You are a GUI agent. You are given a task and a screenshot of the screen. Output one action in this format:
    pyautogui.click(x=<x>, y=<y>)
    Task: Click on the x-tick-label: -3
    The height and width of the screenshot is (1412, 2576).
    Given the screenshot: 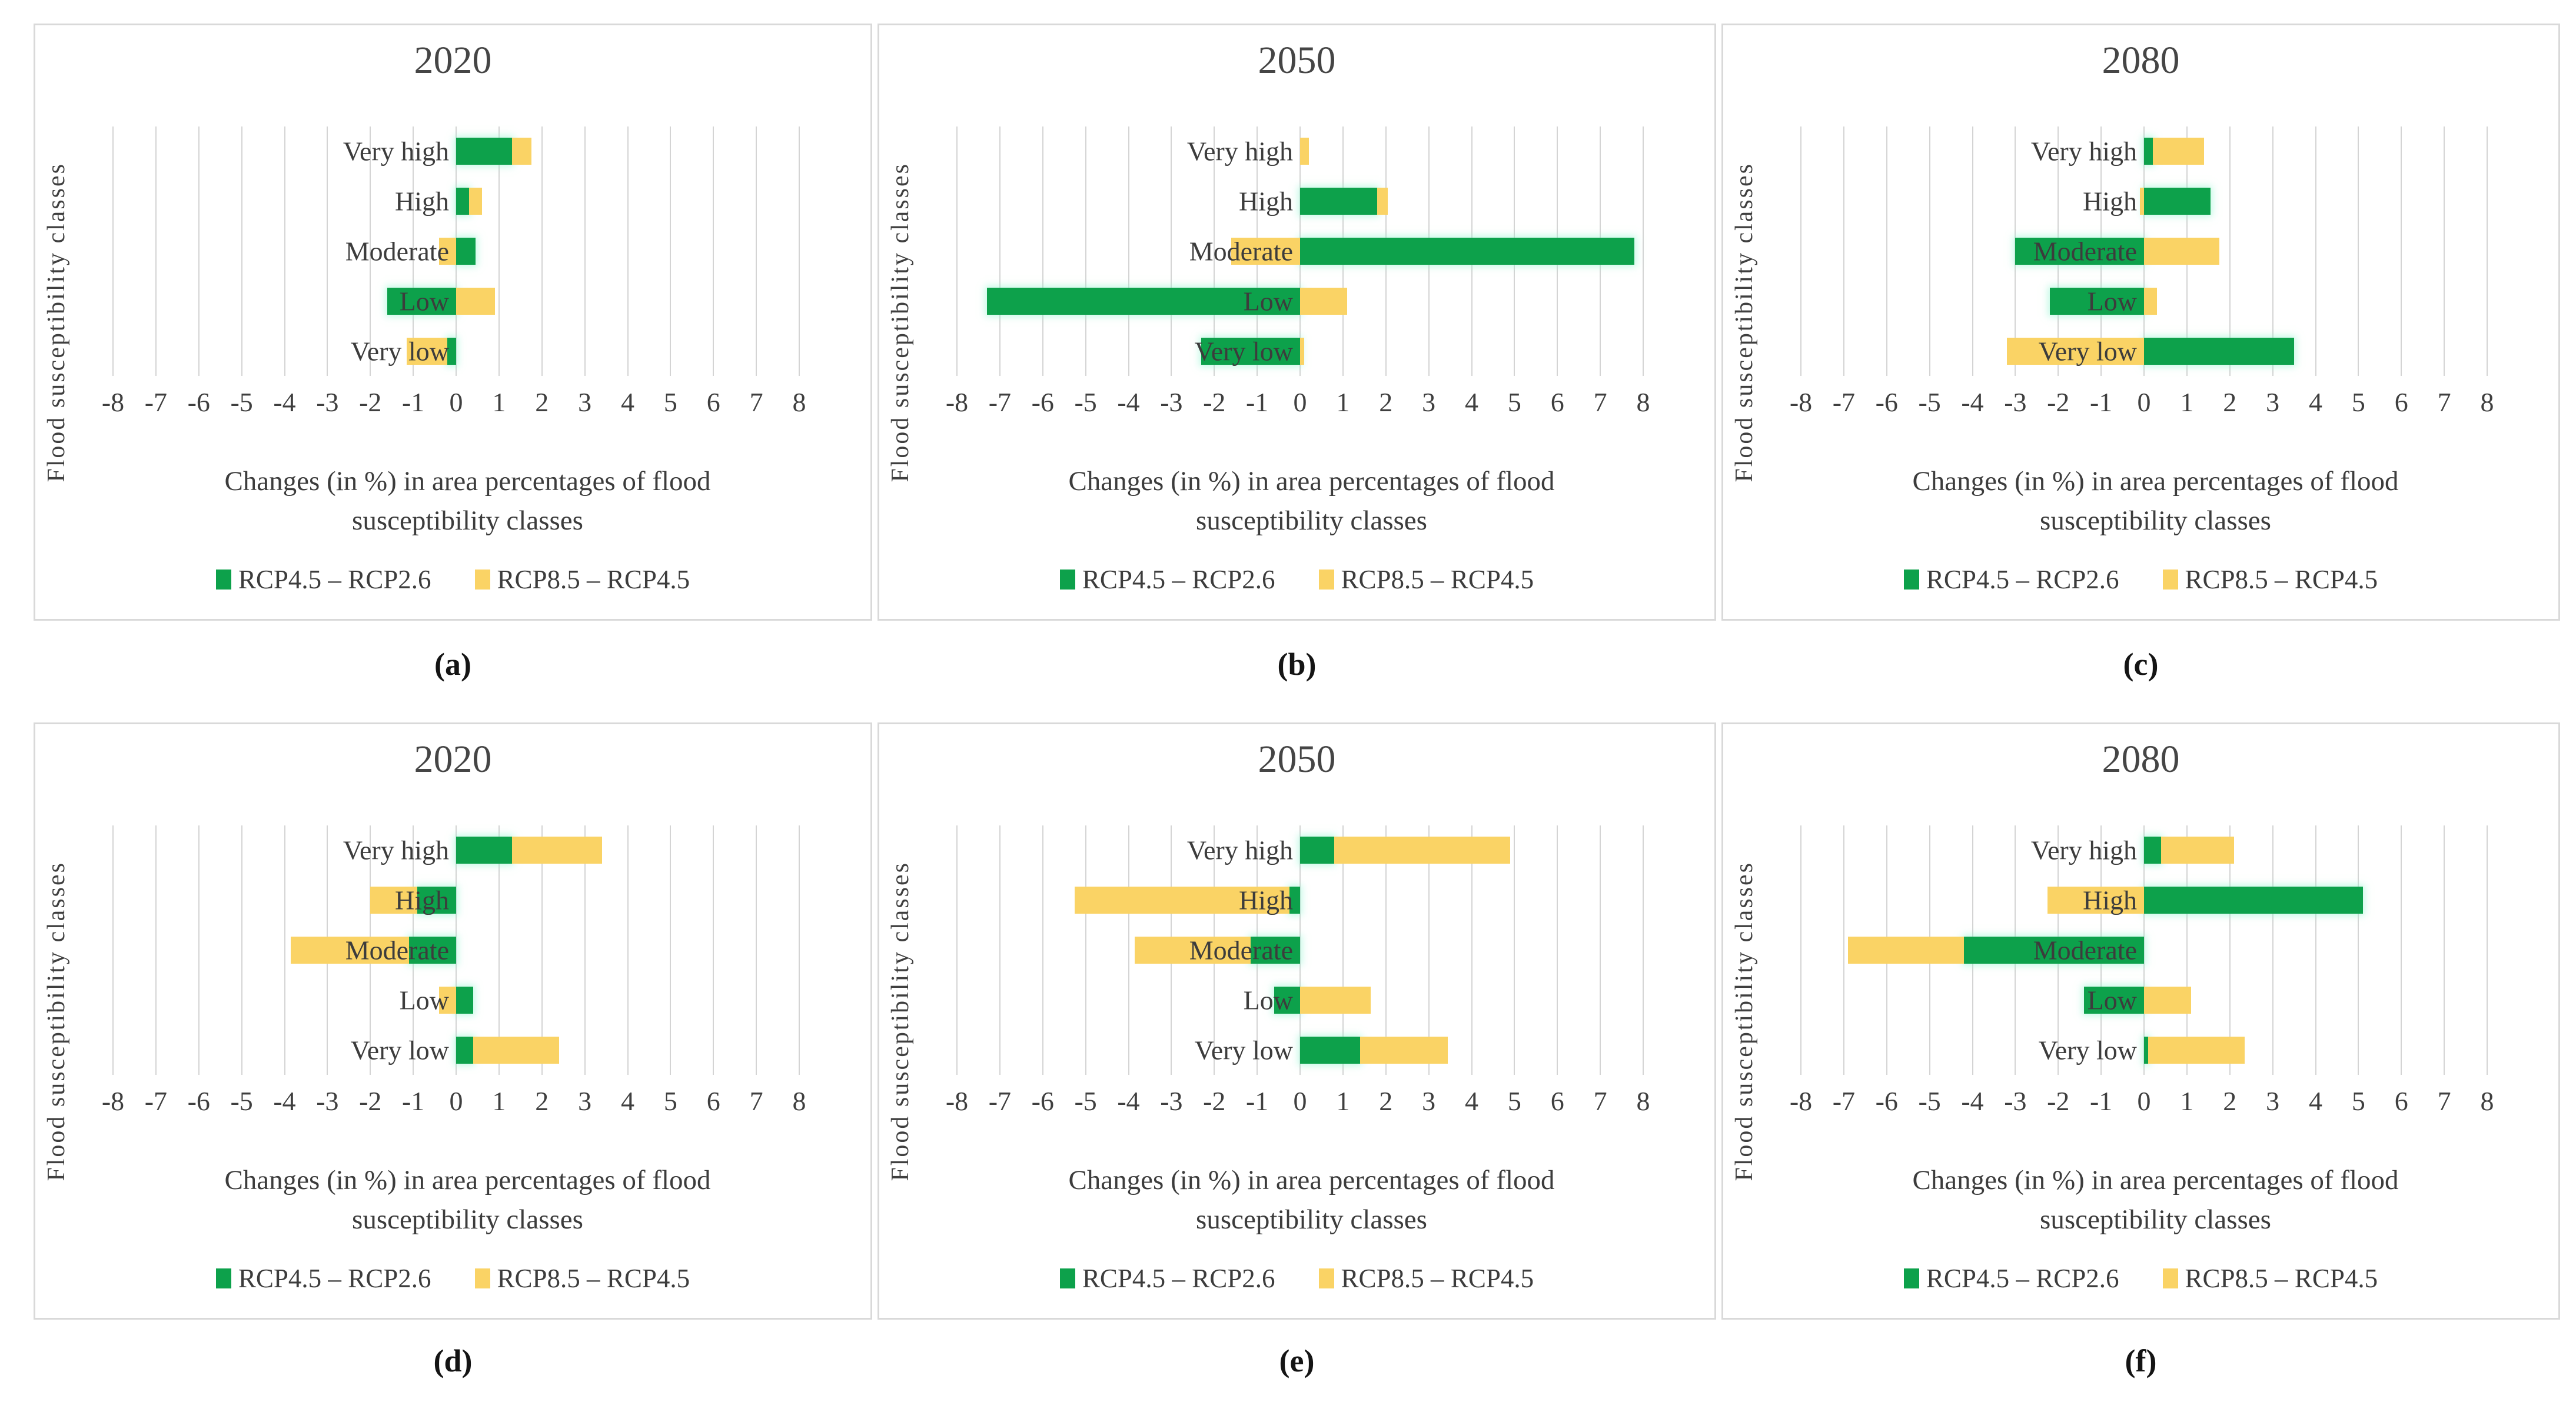 What is the action you would take?
    pyautogui.click(x=2015, y=1101)
    